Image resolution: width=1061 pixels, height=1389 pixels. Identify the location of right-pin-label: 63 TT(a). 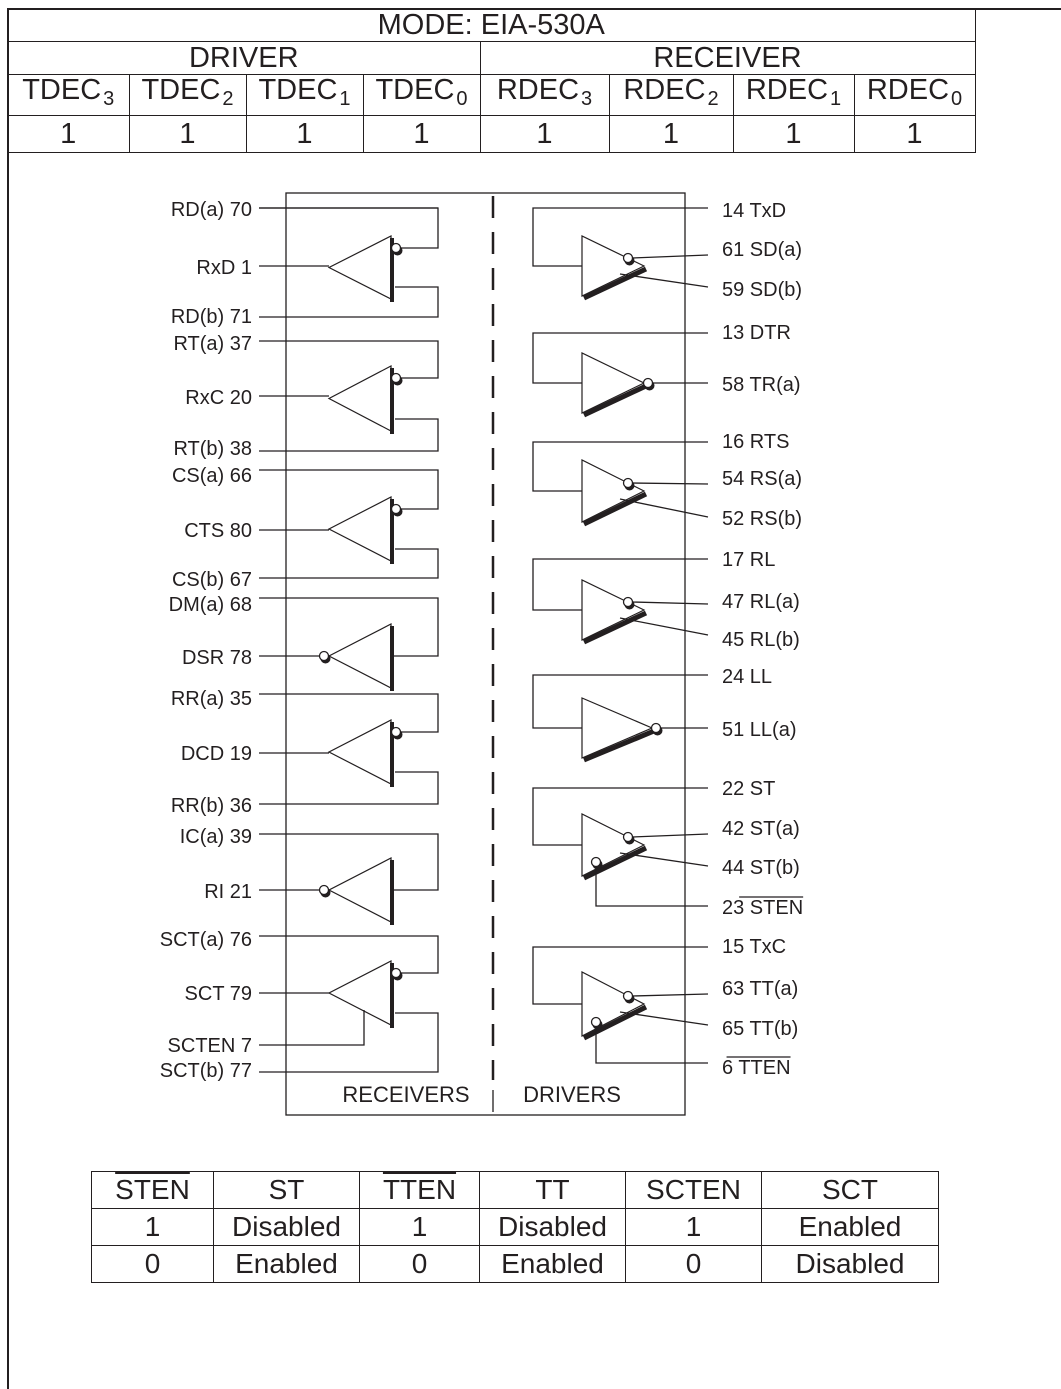
(760, 989).